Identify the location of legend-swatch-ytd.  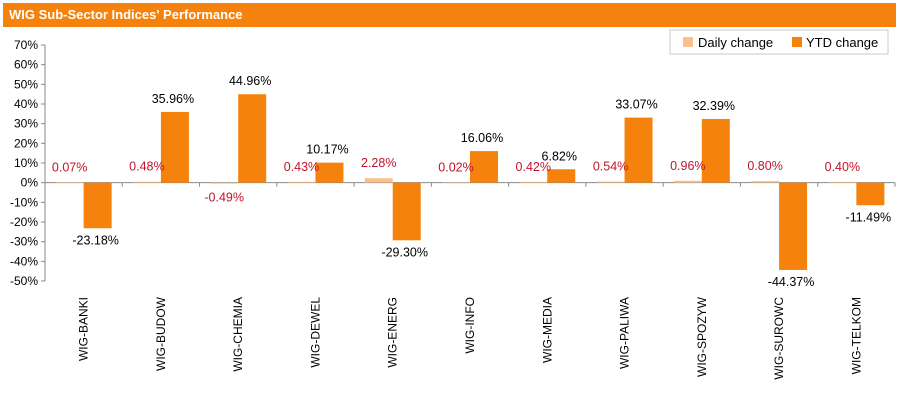
(797, 42).